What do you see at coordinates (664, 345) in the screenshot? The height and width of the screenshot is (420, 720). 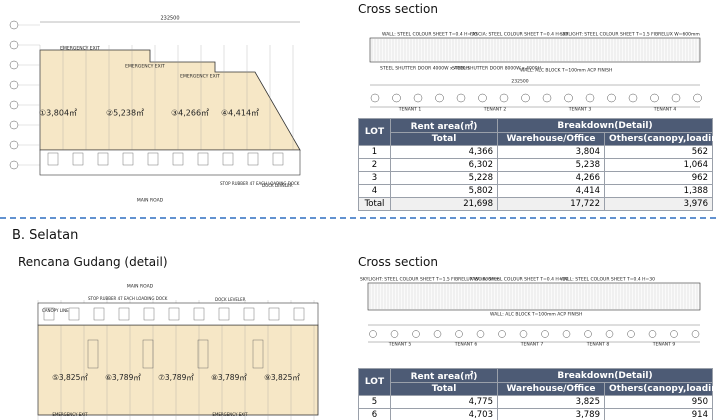 I see `label: TENANT 9` at bounding box center [664, 345].